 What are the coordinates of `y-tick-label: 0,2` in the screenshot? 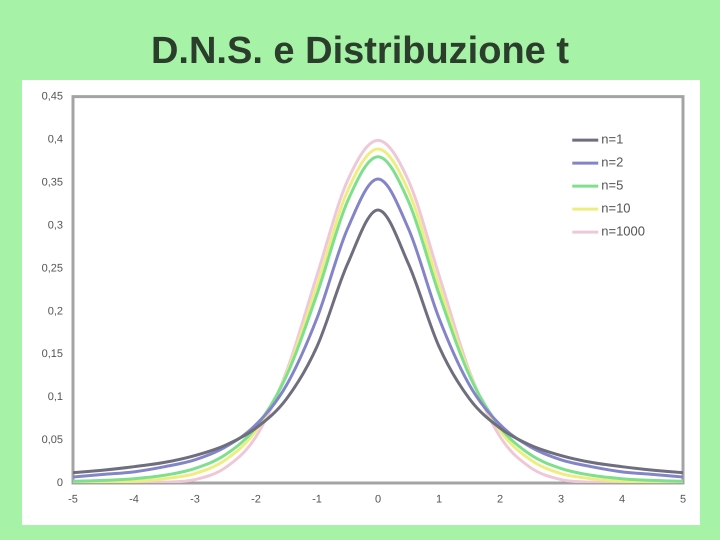 It's located at (55, 311).